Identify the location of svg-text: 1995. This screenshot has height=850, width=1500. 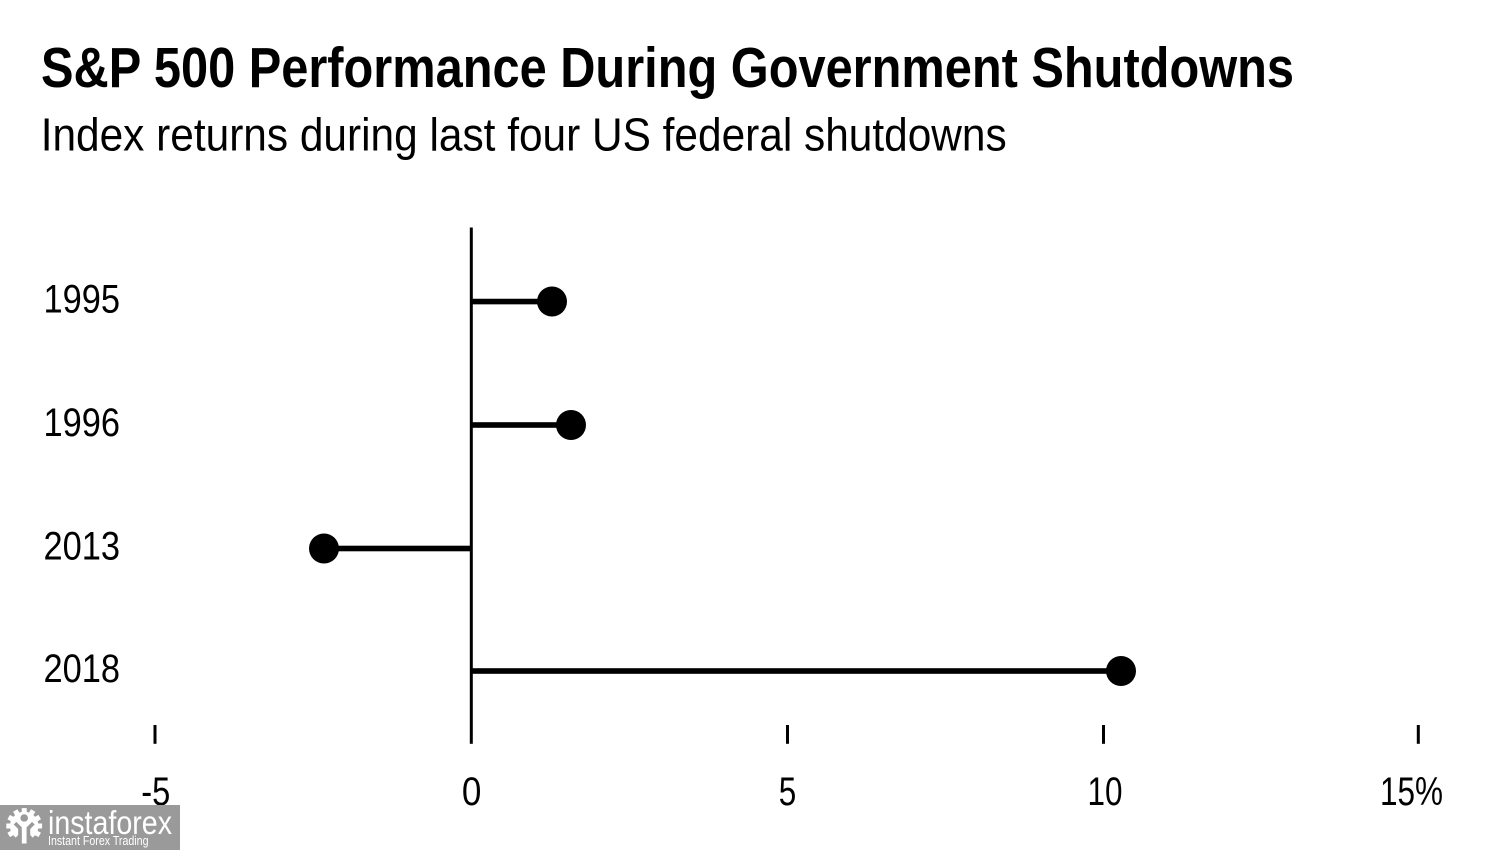
(82, 300).